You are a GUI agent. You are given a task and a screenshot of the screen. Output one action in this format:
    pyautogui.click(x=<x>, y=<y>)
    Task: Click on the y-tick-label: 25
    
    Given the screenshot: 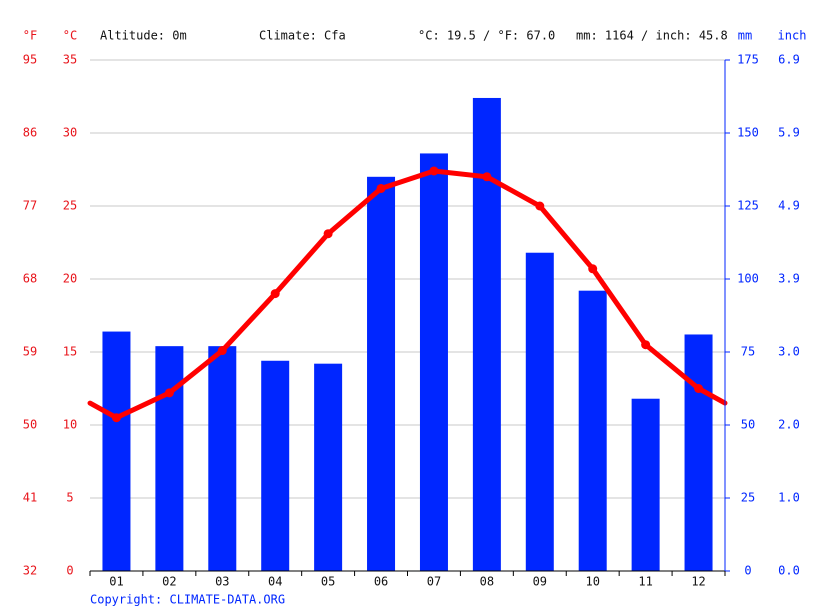 What is the action you would take?
    pyautogui.click(x=70, y=206)
    